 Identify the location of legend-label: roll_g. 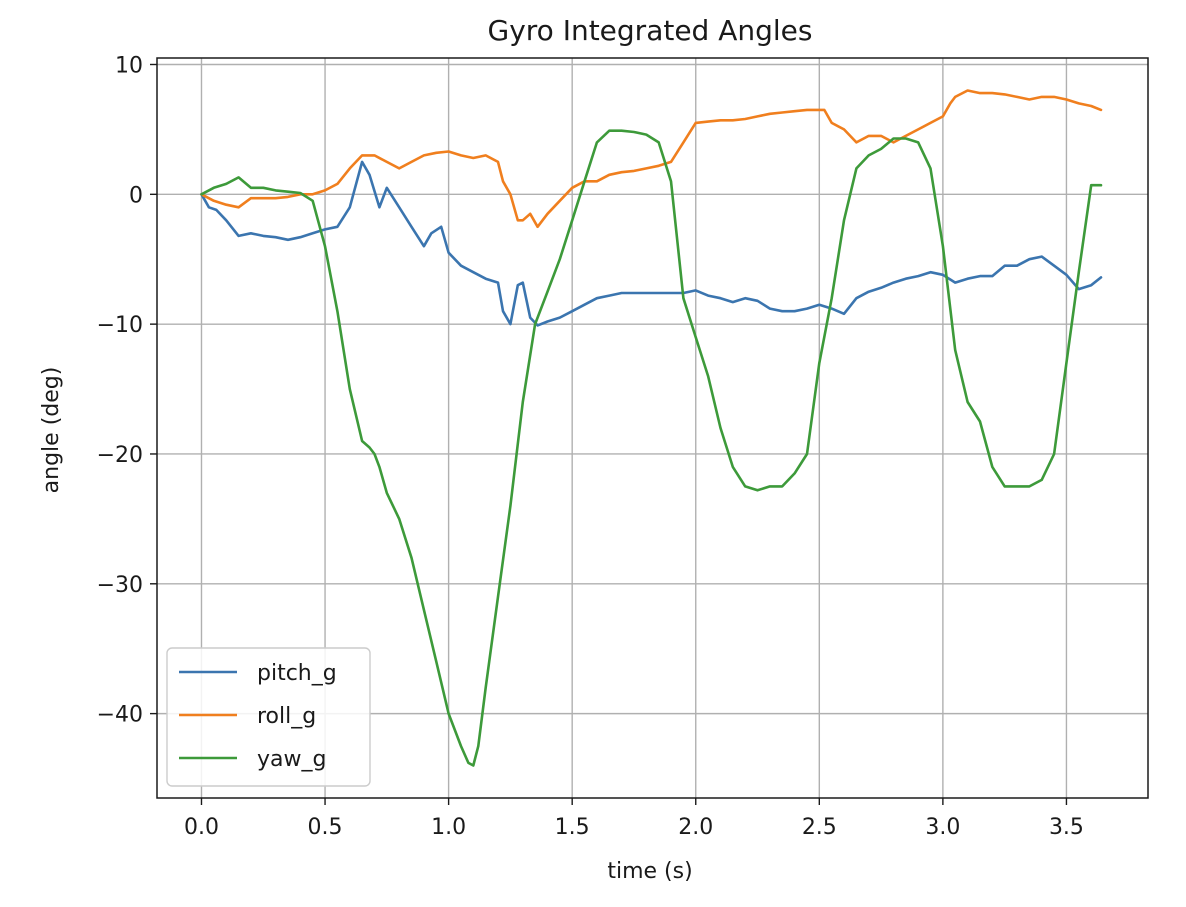
(286, 716).